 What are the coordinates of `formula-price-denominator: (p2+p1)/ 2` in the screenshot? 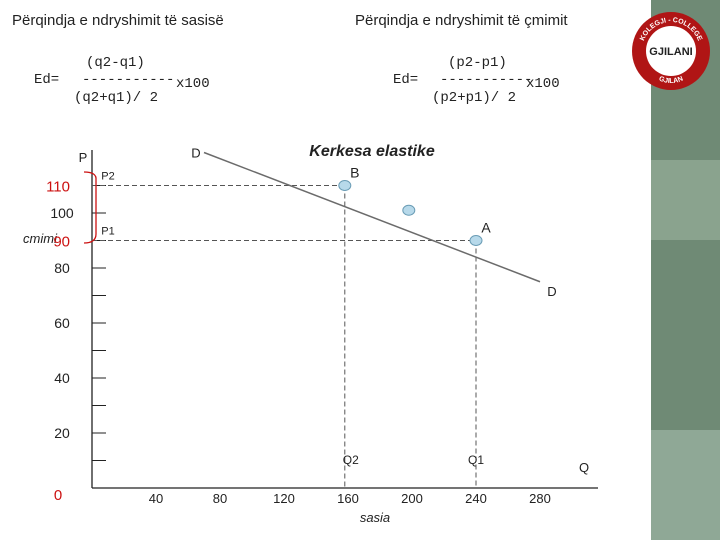 It's located at (474, 98).